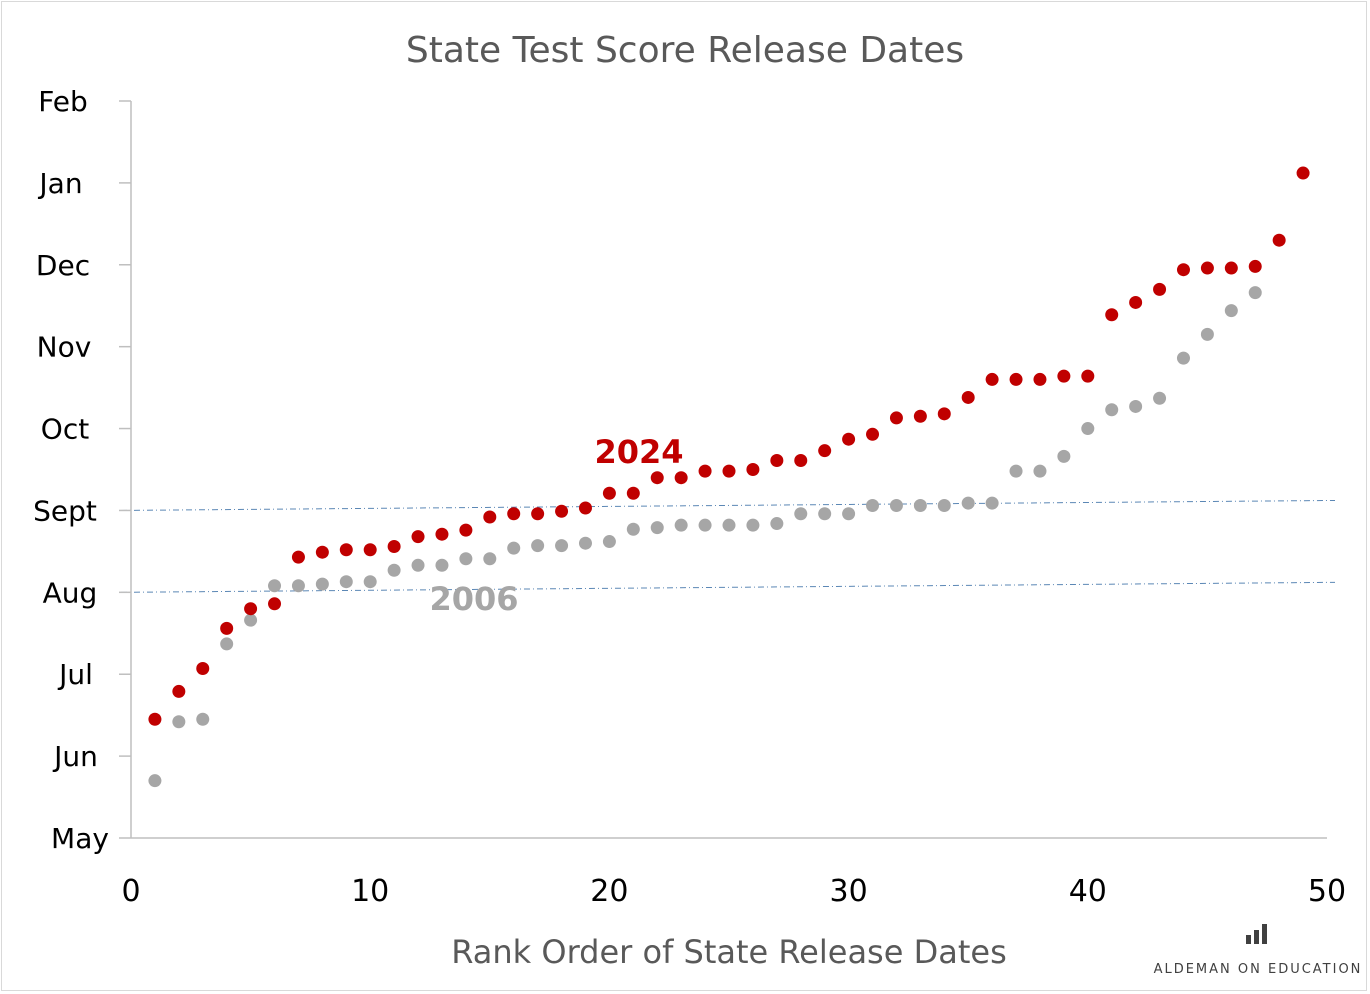 The width and height of the screenshot is (1370, 994). Describe the element at coordinates (75, 756) in the screenshot. I see `y-tick-label: Jun` at that location.